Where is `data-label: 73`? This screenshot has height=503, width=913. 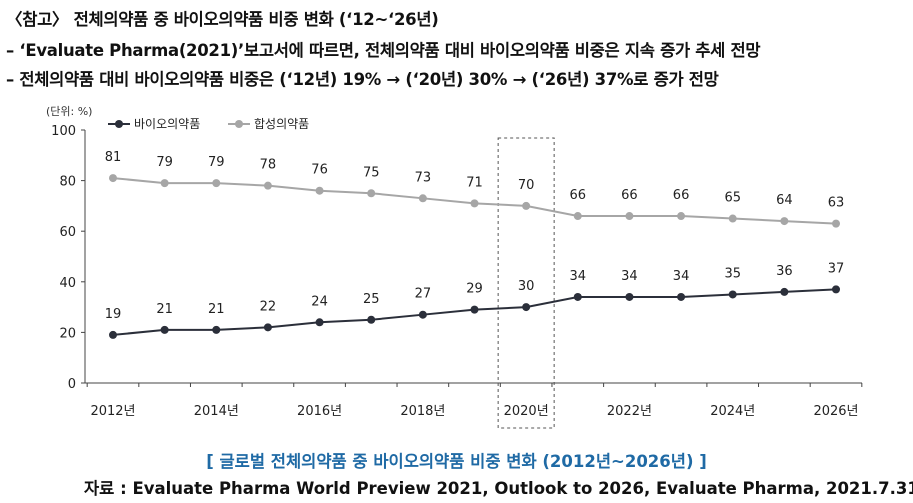 data-label: 73 is located at coordinates (423, 177).